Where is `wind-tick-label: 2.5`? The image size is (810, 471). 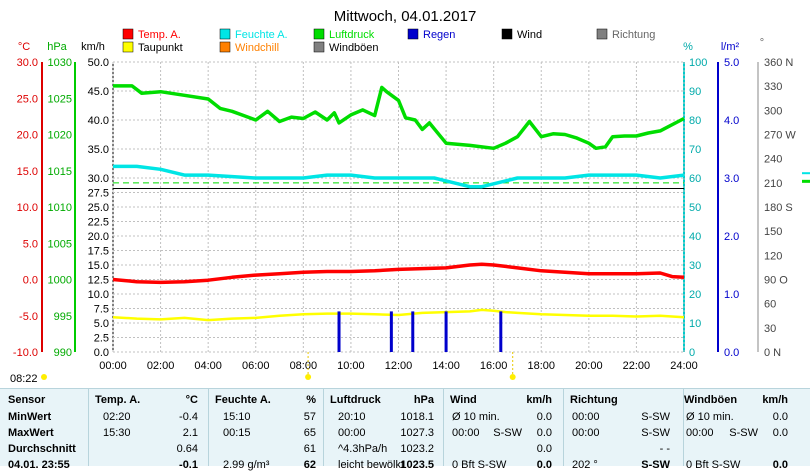 wind-tick-label: 2.5 is located at coordinates (101, 339).